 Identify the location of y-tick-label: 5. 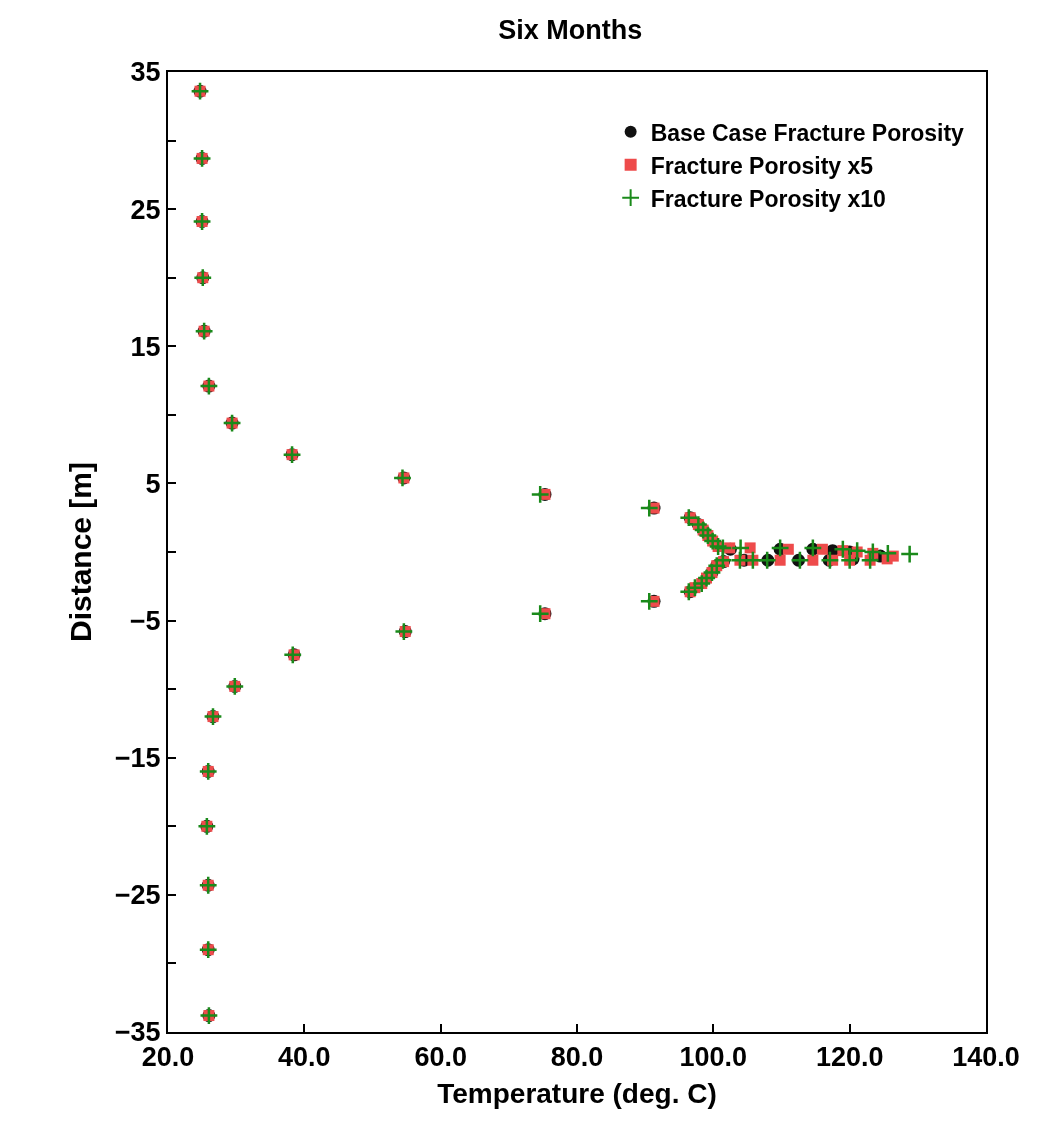
(153, 483).